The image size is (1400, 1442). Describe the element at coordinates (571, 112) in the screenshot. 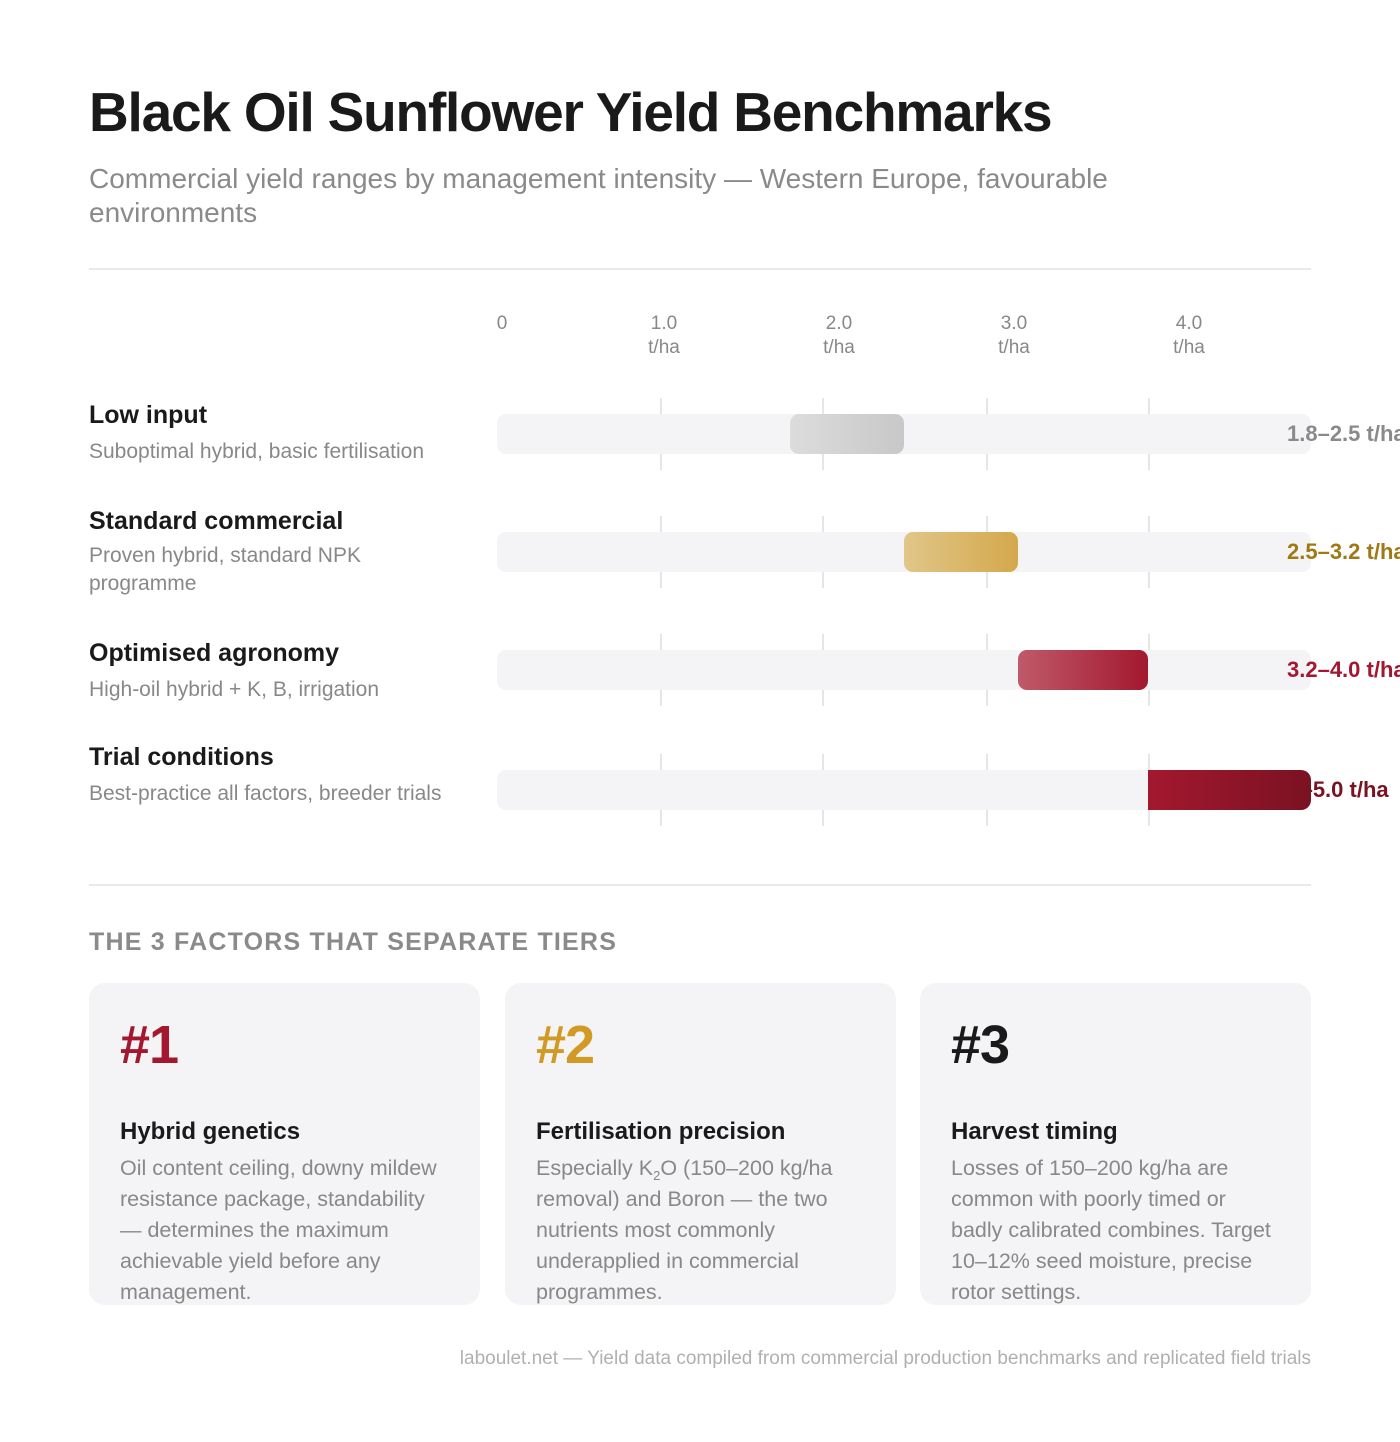

I see `page-title: Black Oil Sunflower Yield Benchmarks` at that location.